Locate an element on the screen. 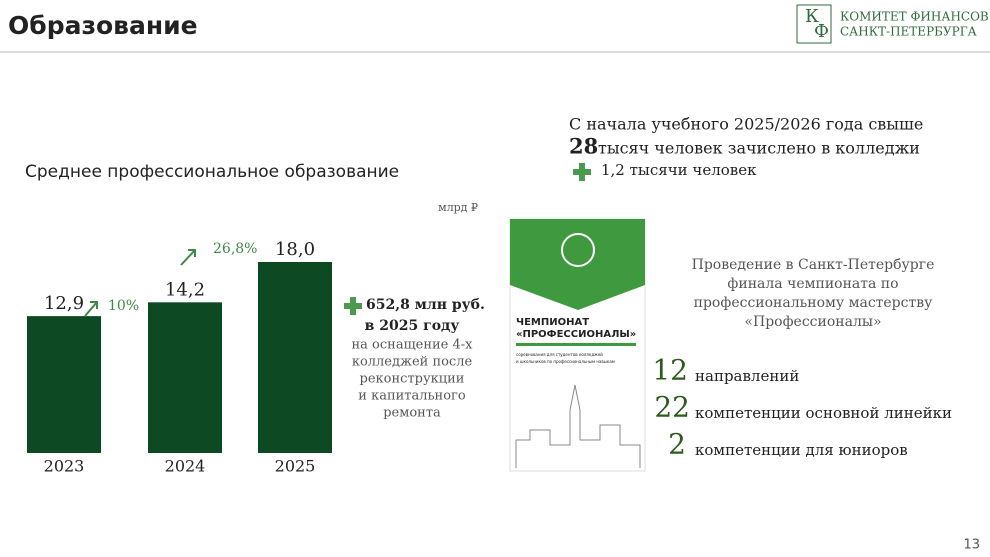 This screenshot has width=990, height=557. poster-title: ЧЕМПИОНАТ is located at coordinates (552, 322).